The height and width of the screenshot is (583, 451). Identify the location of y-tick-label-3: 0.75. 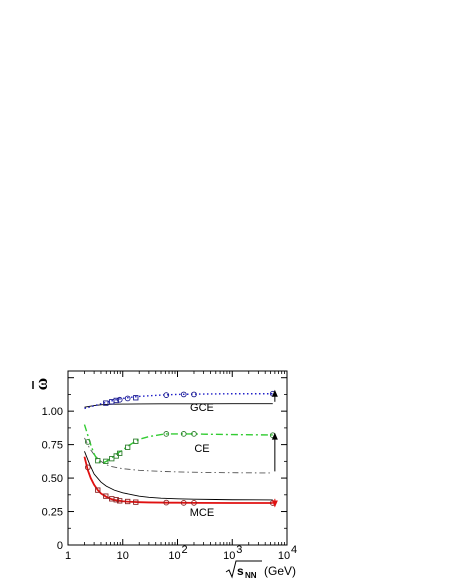
(52, 446).